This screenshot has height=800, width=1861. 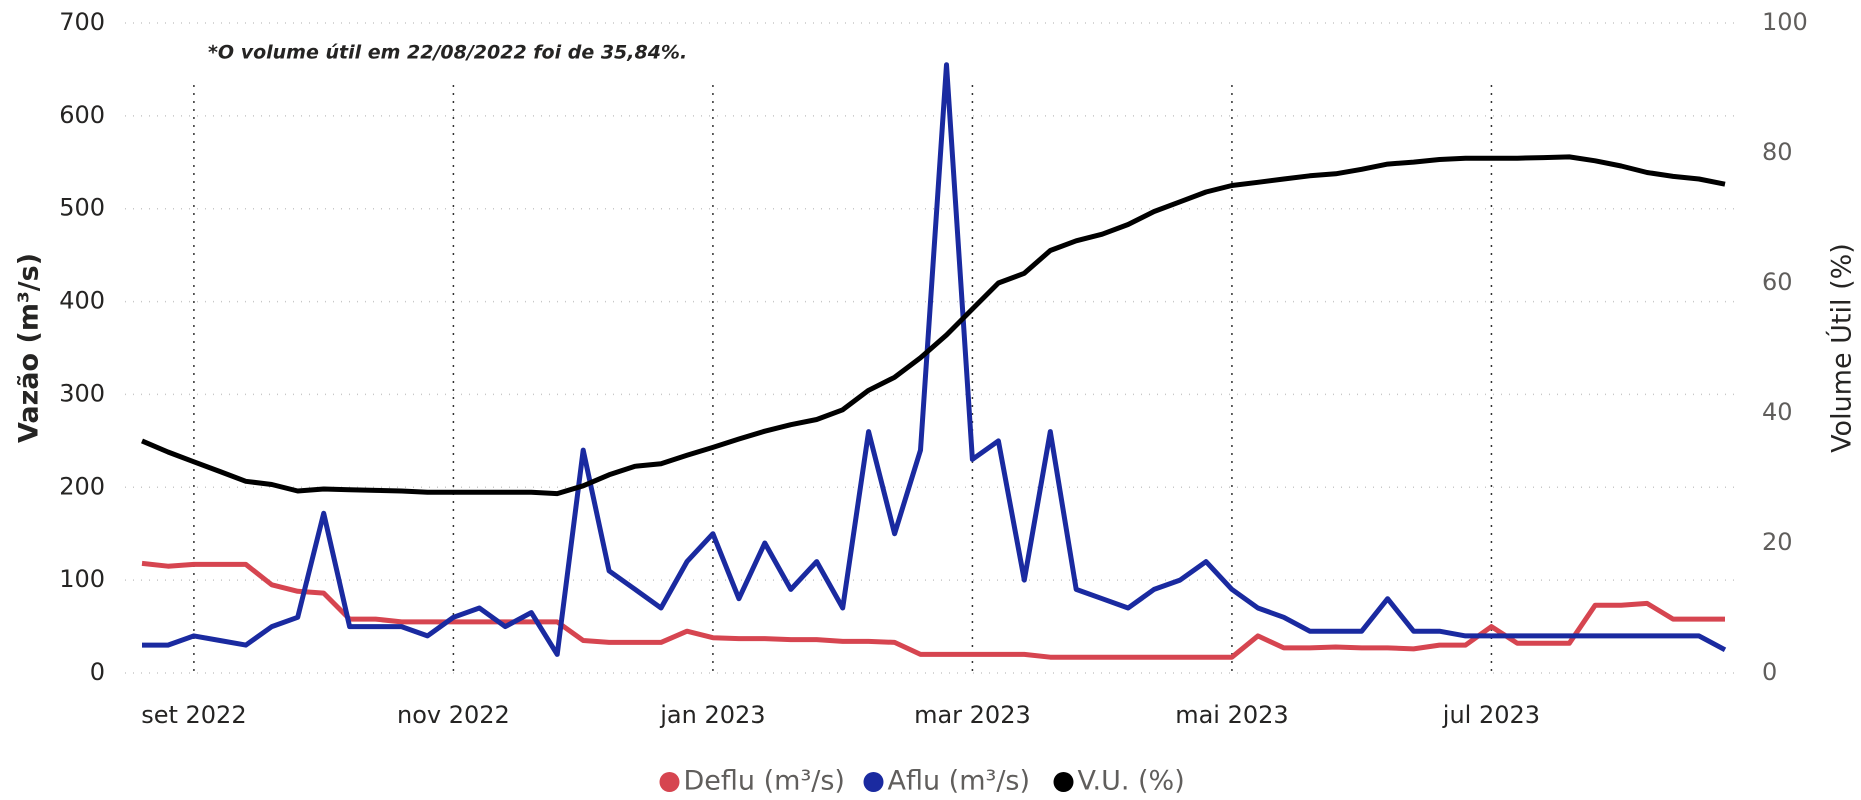 I want to click on y2-tick-label: 20, so click(x=1777, y=542).